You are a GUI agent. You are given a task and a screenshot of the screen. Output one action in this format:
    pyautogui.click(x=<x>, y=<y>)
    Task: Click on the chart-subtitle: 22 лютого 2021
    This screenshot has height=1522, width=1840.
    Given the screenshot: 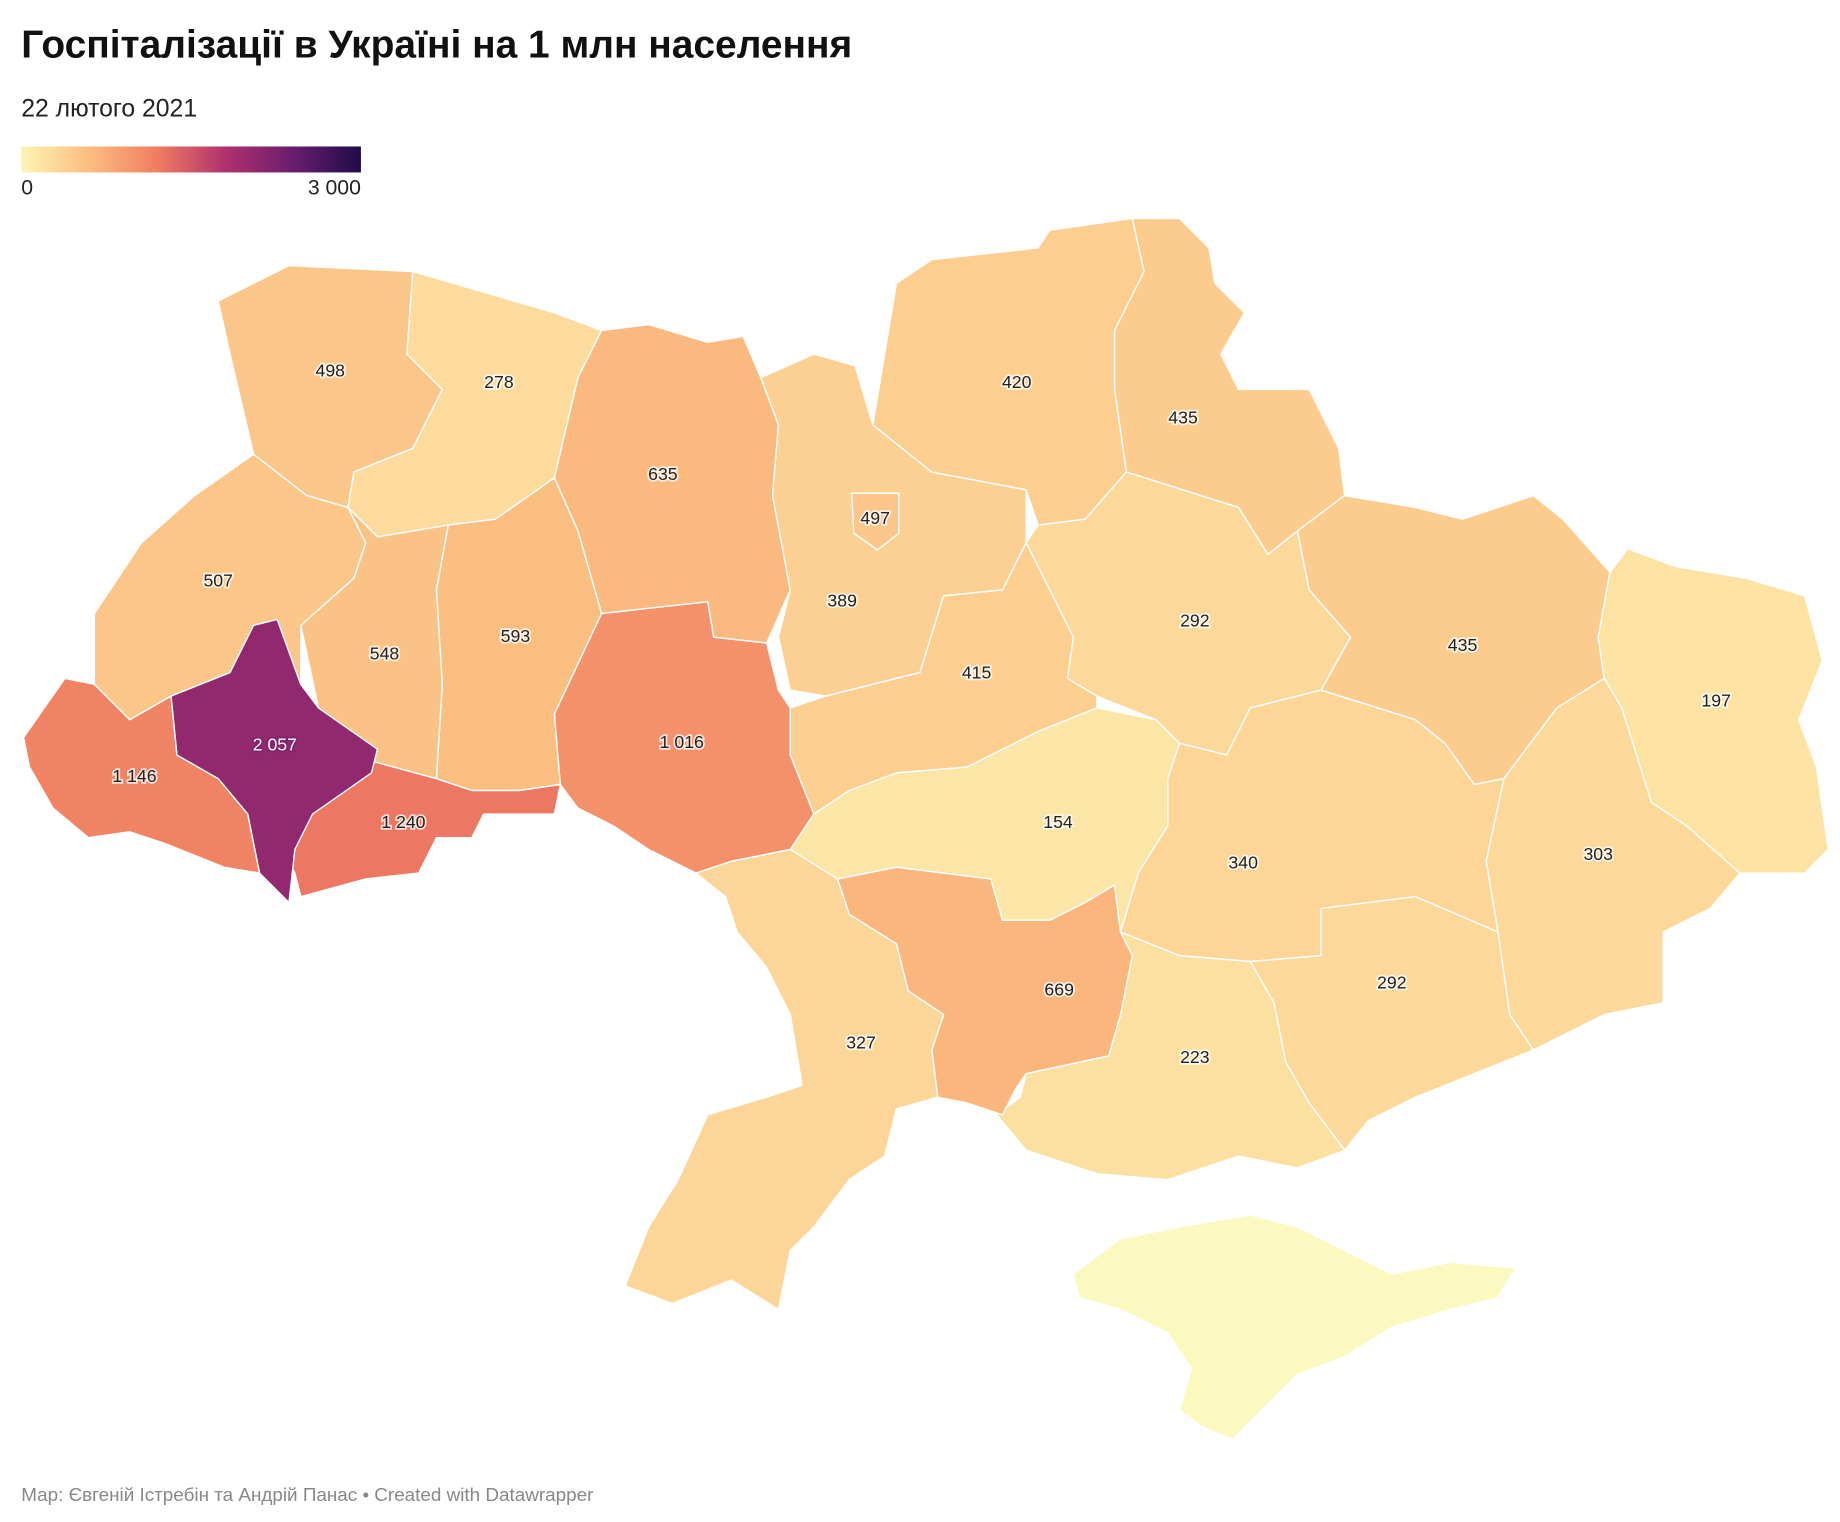 What is the action you would take?
    pyautogui.click(x=109, y=108)
    